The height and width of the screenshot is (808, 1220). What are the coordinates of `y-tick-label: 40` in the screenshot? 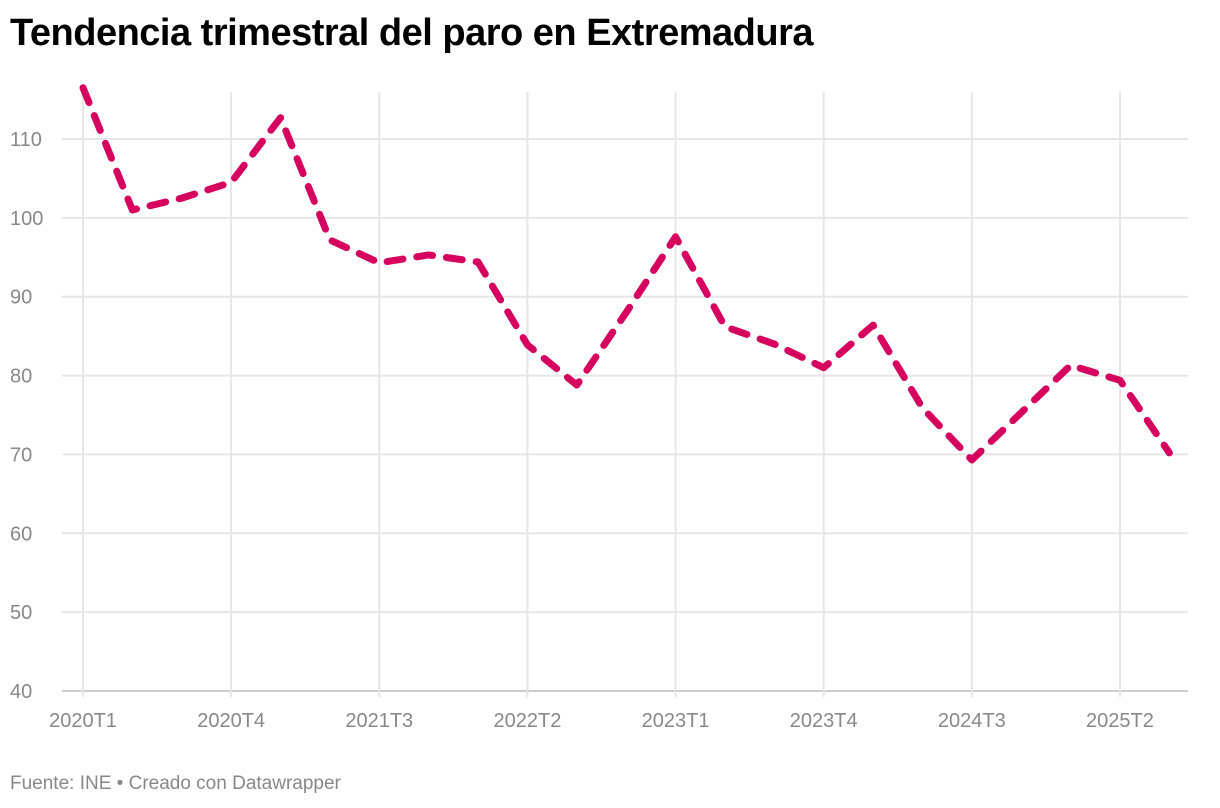 It's located at (21, 692).